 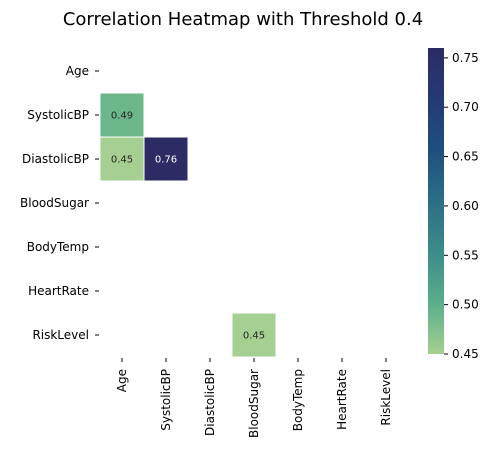 What do you see at coordinates (254, 403) in the screenshot?
I see `x-tick-label: BloodSugar` at bounding box center [254, 403].